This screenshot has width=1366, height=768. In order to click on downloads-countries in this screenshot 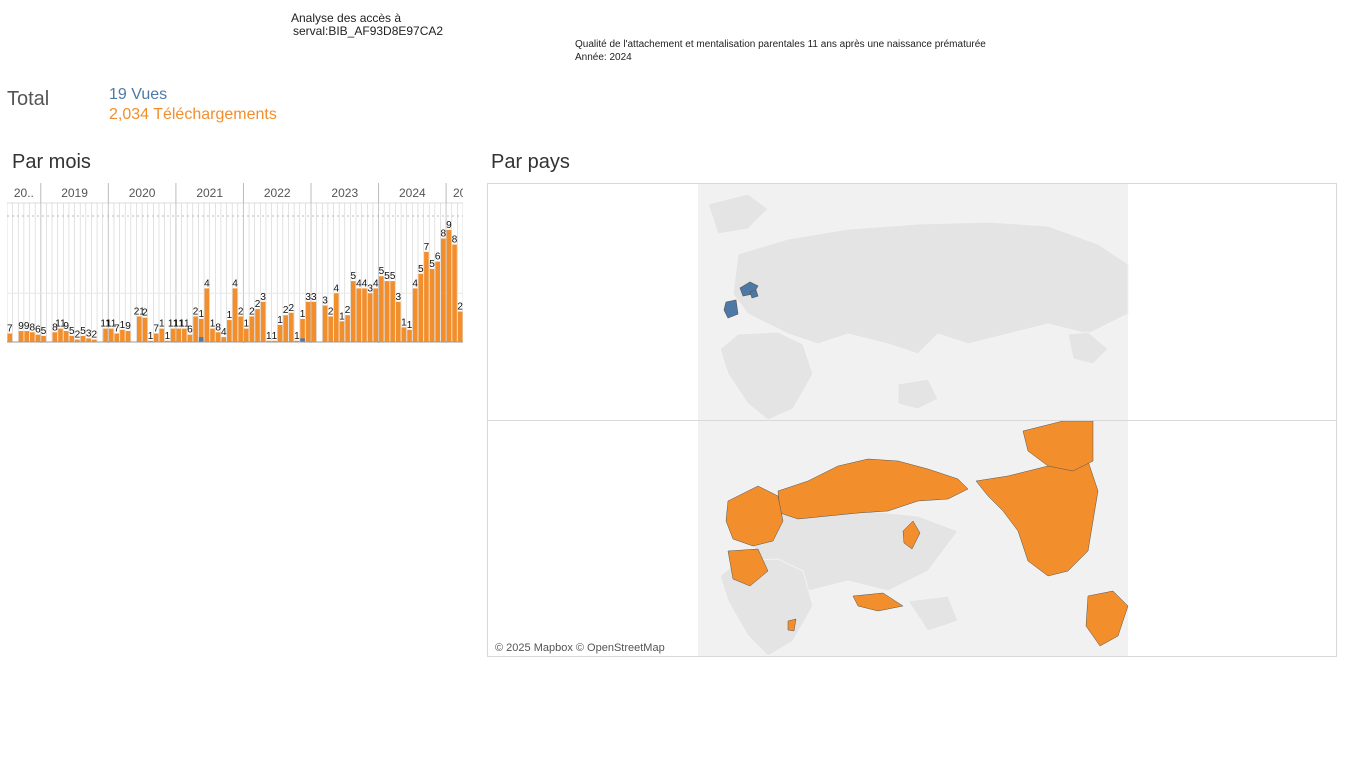, I will do `click(927, 534)`.